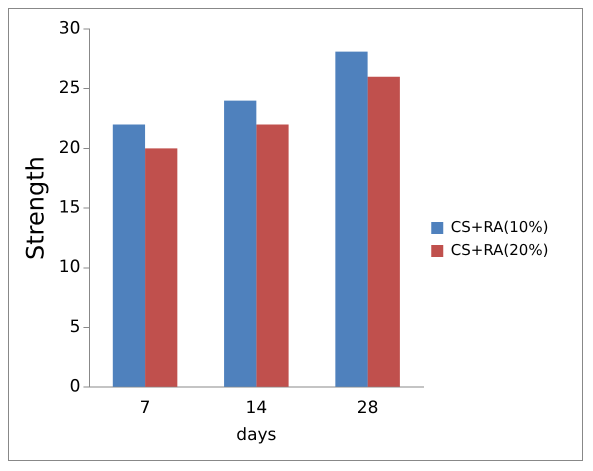 The width and height of the screenshot is (593, 471). I want to click on legend-label: CS+RA(10%), so click(499, 227).